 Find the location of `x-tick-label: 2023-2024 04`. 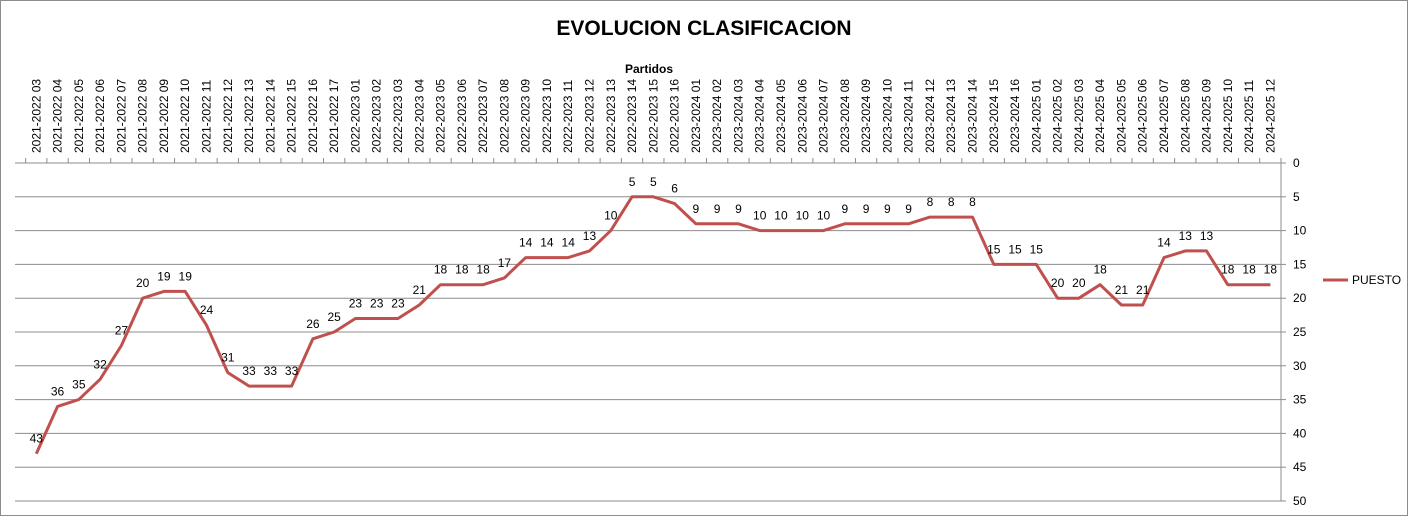

x-tick-label: 2023-2024 04 is located at coordinates (760, 116).